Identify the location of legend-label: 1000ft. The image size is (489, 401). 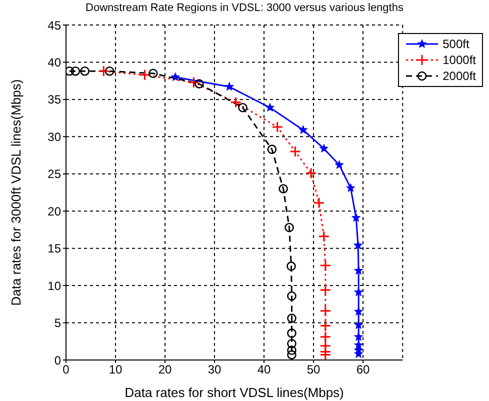
(459, 60).